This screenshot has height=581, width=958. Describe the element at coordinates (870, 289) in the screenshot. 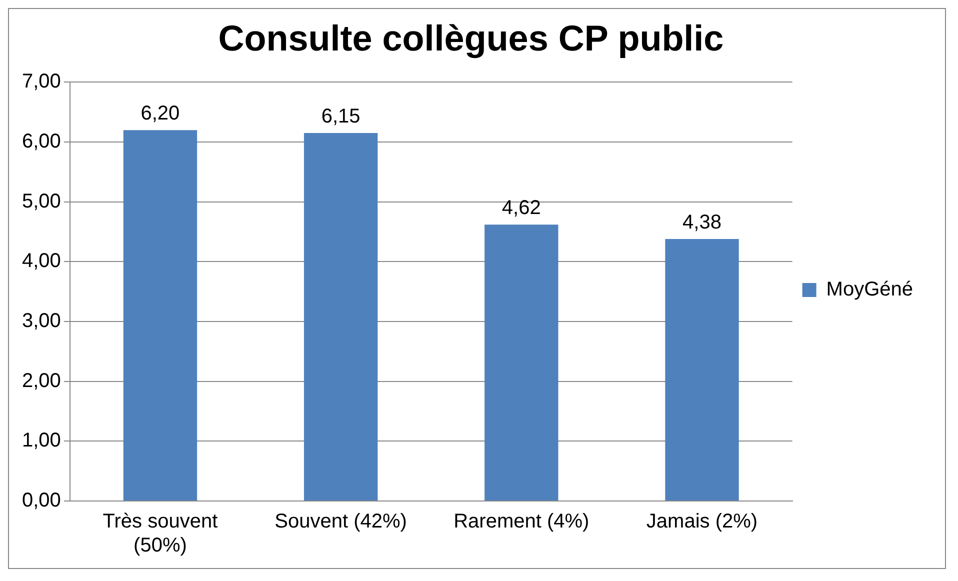

I see `legend-label: MoyGéné` at that location.